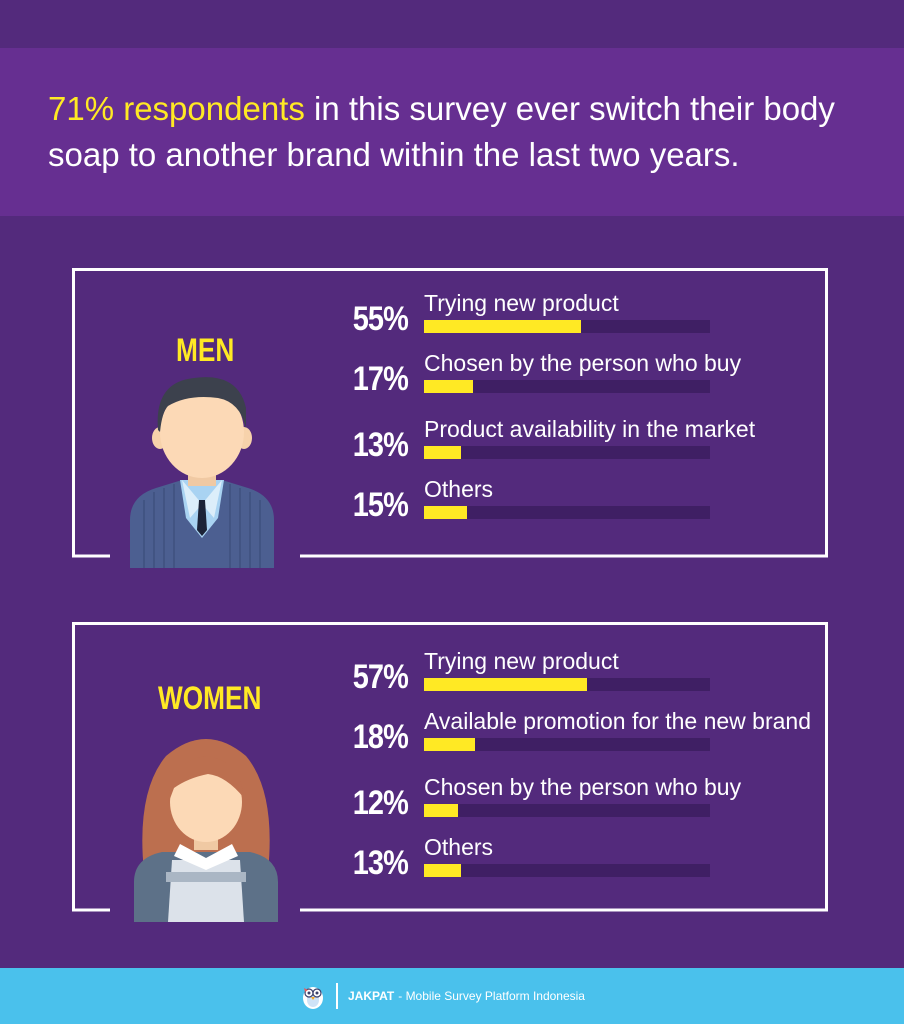 This screenshot has height=1024, width=904. Describe the element at coordinates (380, 677) in the screenshot. I see `value-label: 57%` at that location.